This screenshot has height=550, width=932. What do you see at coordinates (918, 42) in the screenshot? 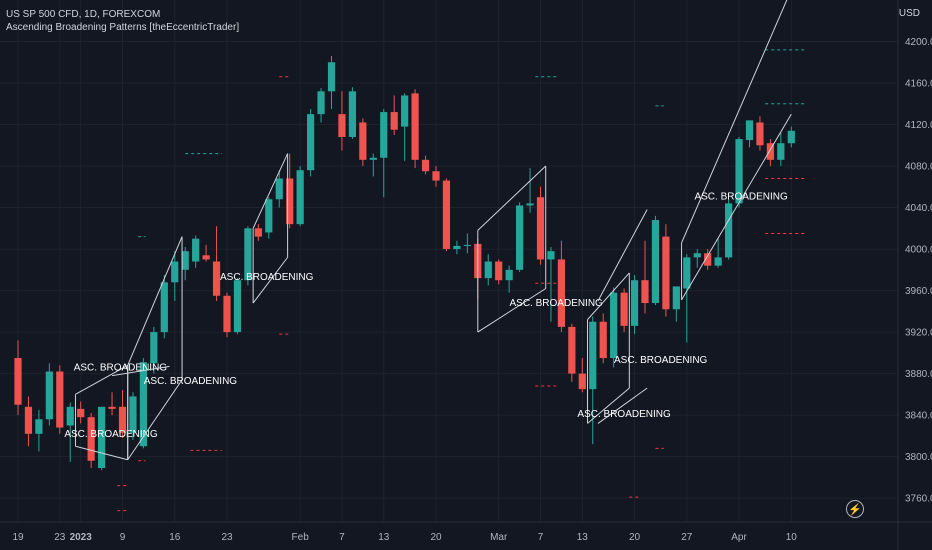
I see `price-tick-label: 4200.0` at bounding box center [918, 42].